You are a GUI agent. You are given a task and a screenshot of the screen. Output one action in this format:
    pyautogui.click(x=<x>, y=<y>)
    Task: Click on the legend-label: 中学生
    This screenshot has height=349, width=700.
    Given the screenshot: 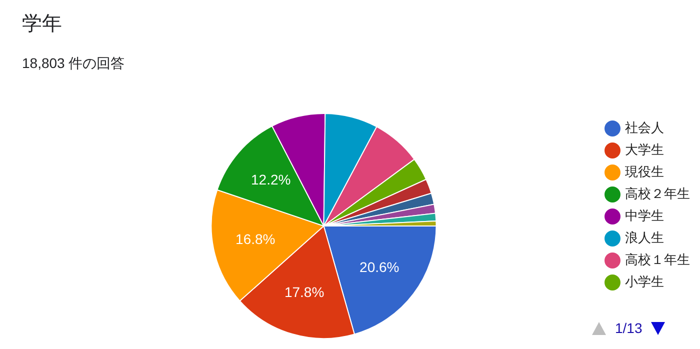 What is the action you would take?
    pyautogui.click(x=644, y=216)
    